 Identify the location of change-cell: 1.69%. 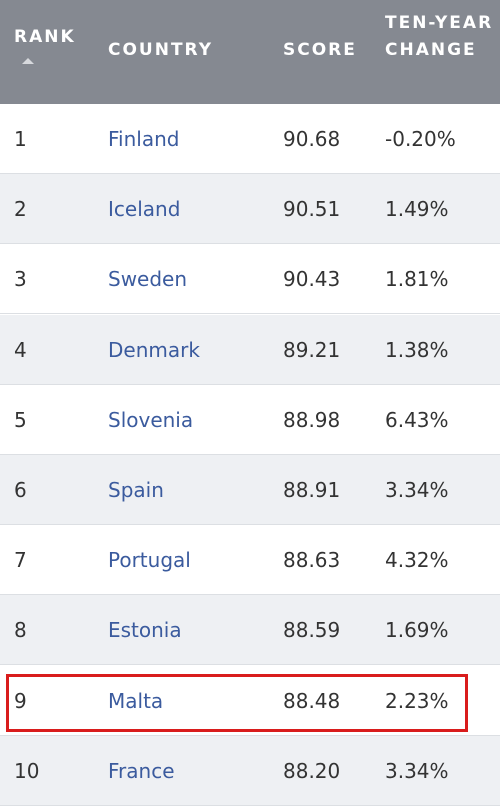
(417, 630).